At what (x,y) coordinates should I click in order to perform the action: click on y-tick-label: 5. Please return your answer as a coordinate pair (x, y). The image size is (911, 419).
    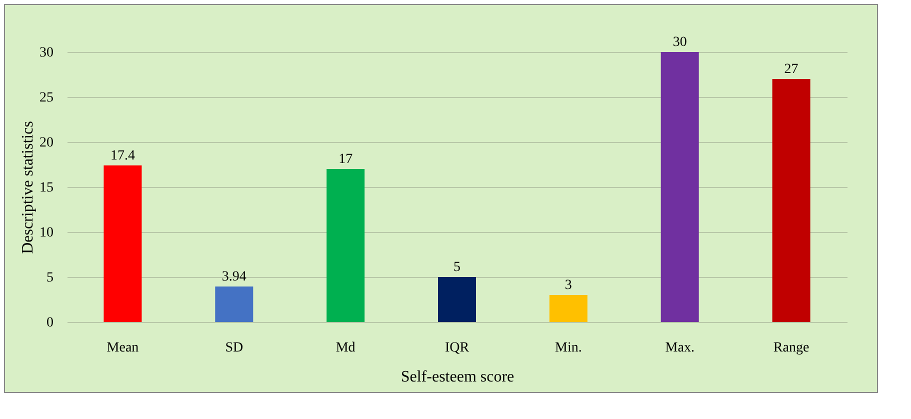
    Looking at the image, I should click on (50, 278).